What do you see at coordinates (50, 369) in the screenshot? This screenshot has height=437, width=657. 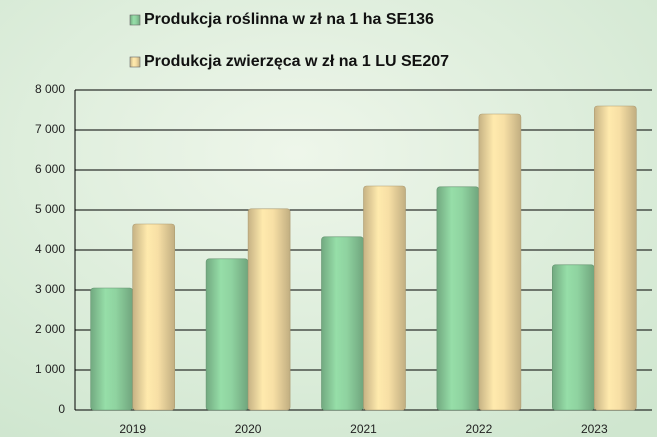 I see `y-tick-label: 1 000` at bounding box center [50, 369].